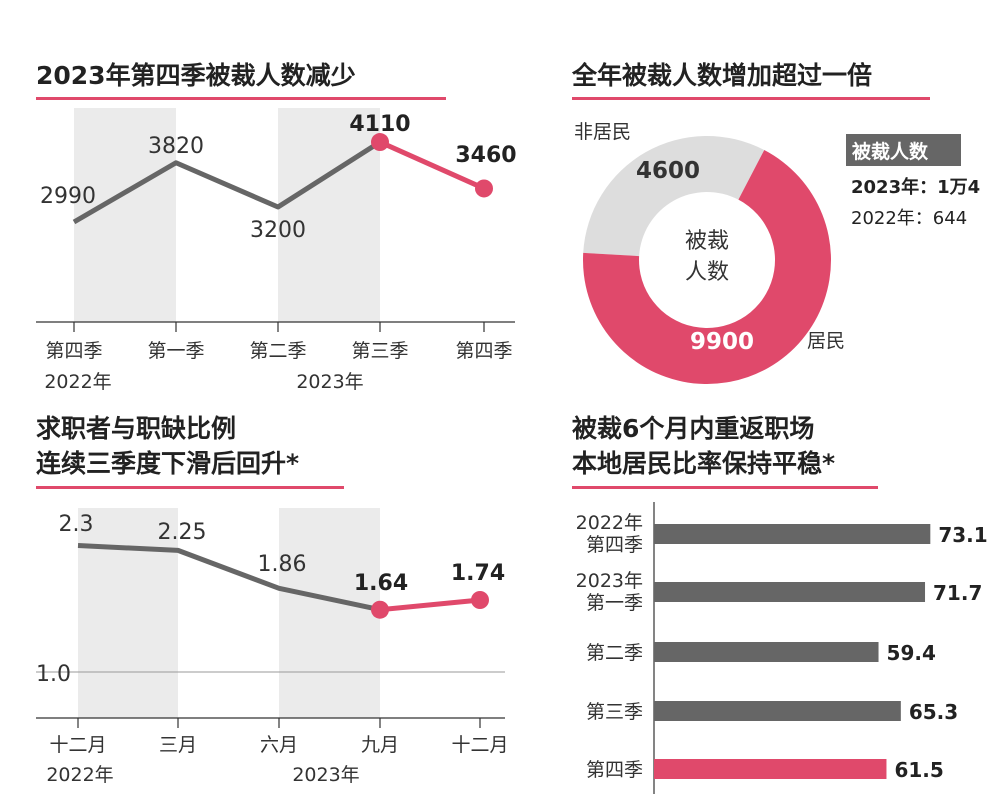  What do you see at coordinates (196, 75) in the screenshot?
I see `chart1-title: 2023年第四季被裁人数减少` at bounding box center [196, 75].